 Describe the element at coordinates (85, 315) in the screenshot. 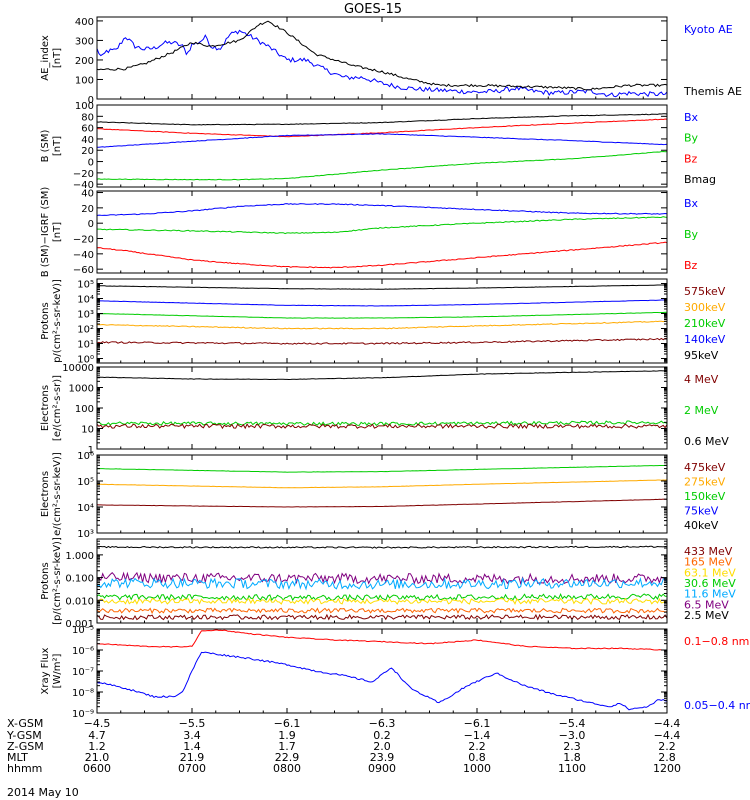

I see `y-tick-label-protons_mag-3: 10³` at that location.